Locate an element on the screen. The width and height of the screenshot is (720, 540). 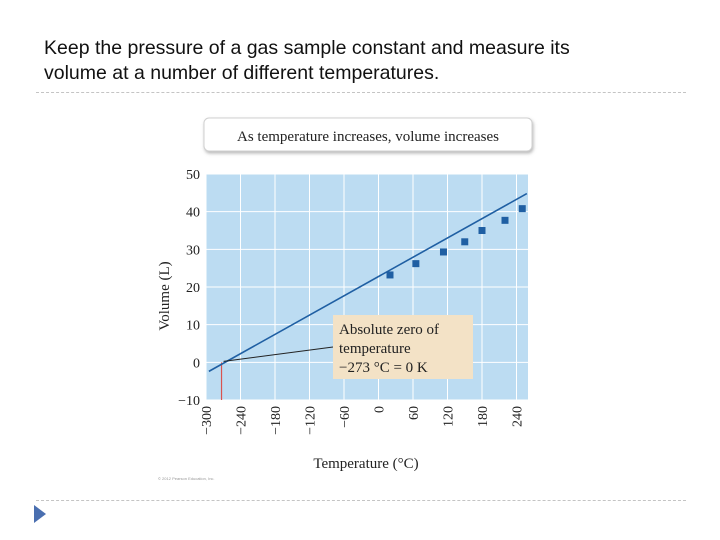
x-tick-label: 120 is located at coordinates (449, 416).